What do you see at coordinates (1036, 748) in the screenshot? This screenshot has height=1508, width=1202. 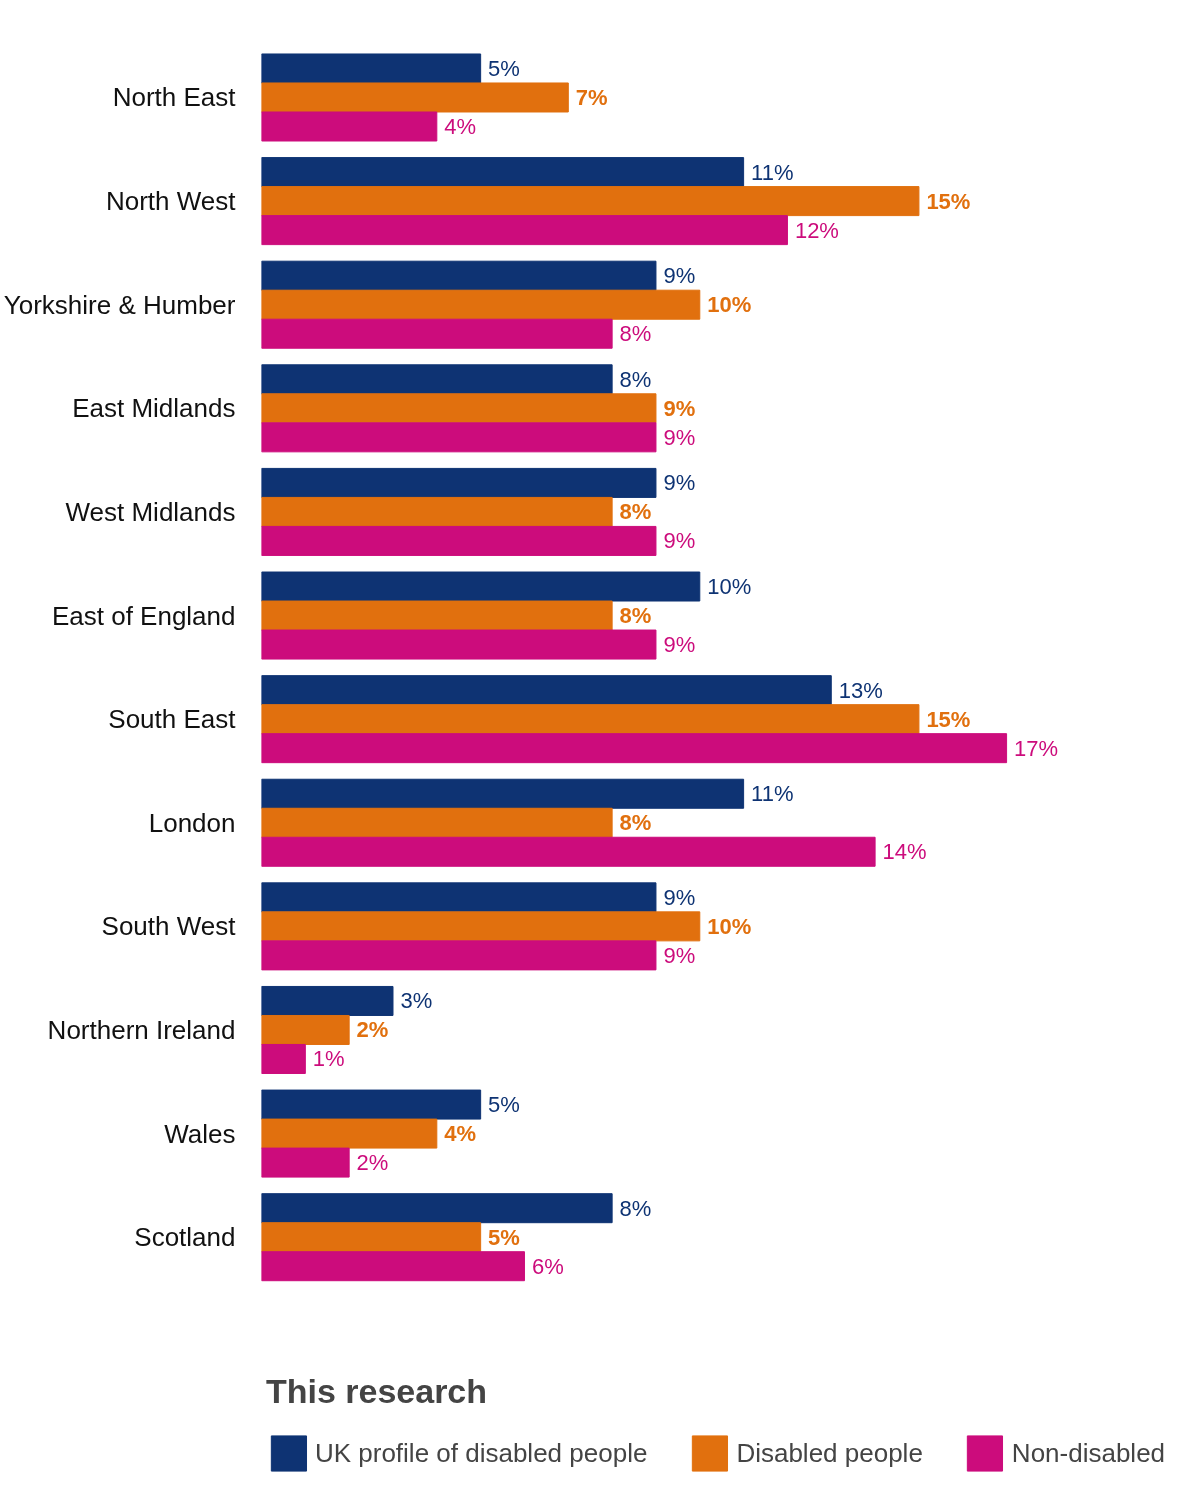 I see `data-label: 17%` at bounding box center [1036, 748].